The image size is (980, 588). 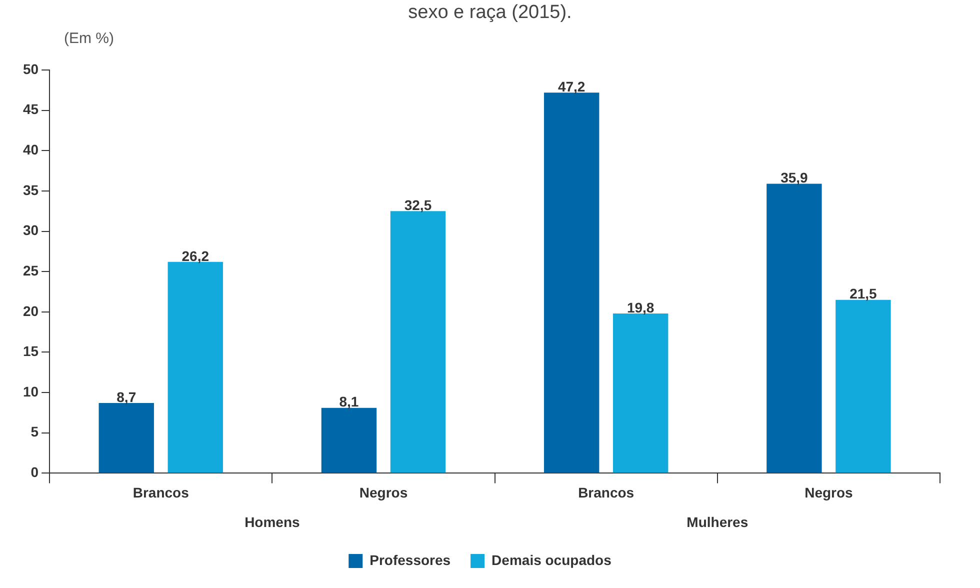 I want to click on y-tick-label: 10, so click(x=30, y=391).